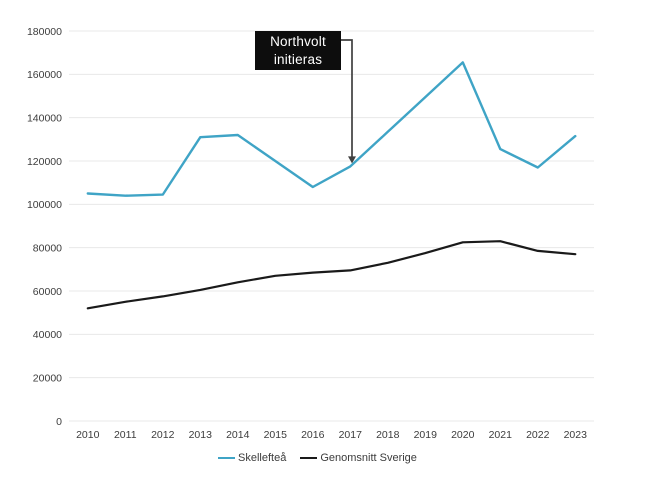 The image size is (653, 491). Describe the element at coordinates (44, 205) in the screenshot. I see `y-axis-tick-label: 100000` at that location.